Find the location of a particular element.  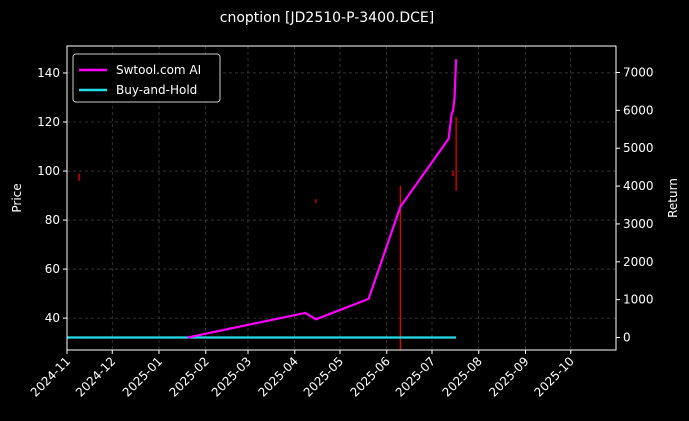

x-tick-label: 2025-07 is located at coordinates (415, 376).